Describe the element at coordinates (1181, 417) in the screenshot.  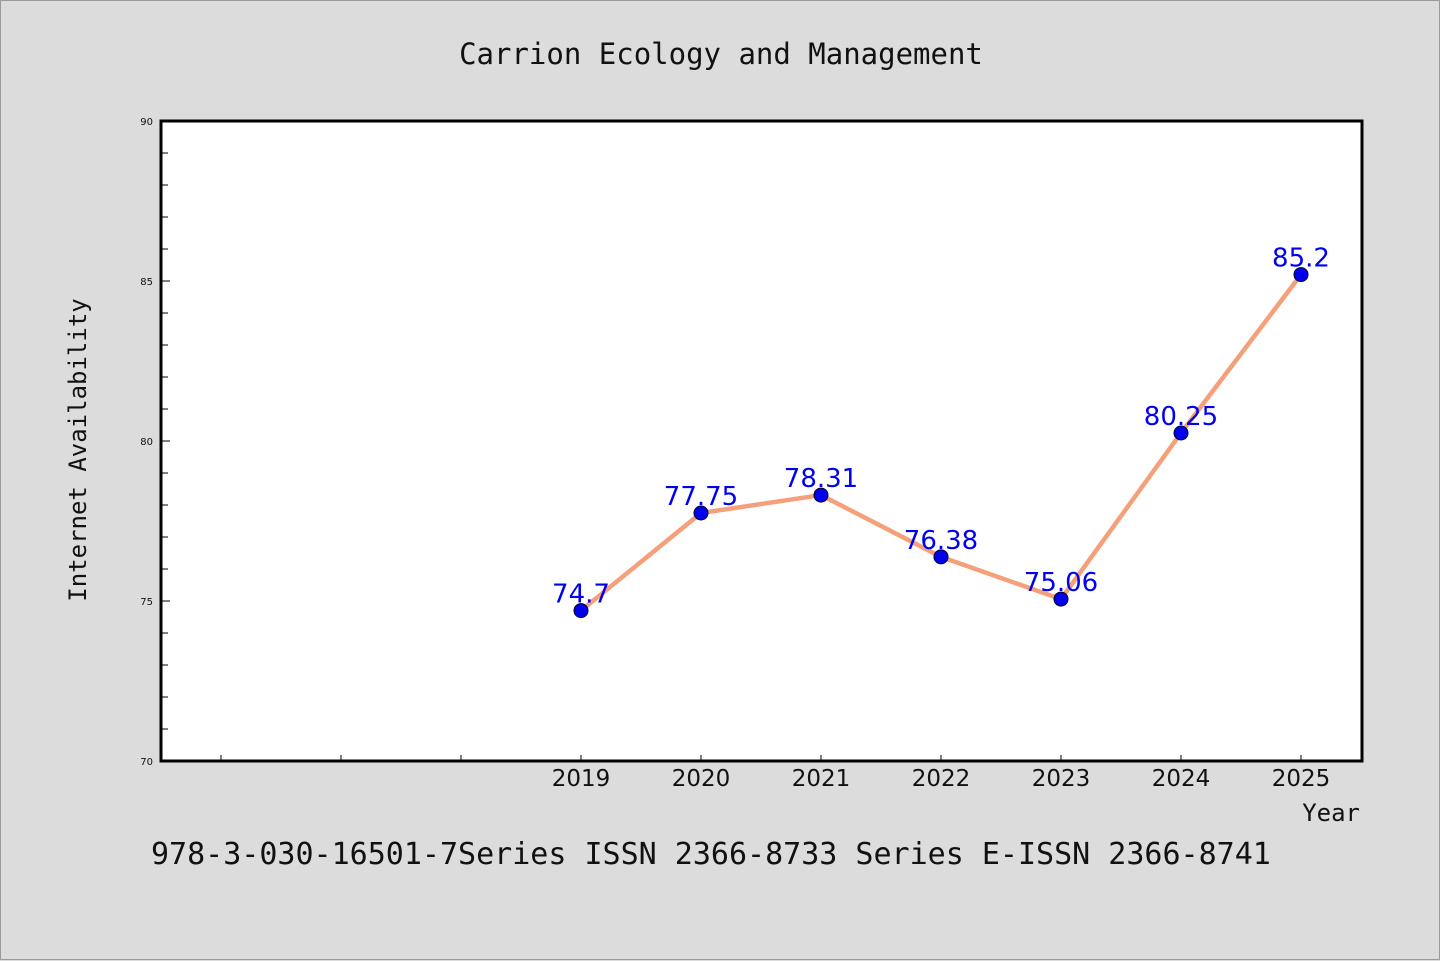
I see `data-label: 80.25` at that location.